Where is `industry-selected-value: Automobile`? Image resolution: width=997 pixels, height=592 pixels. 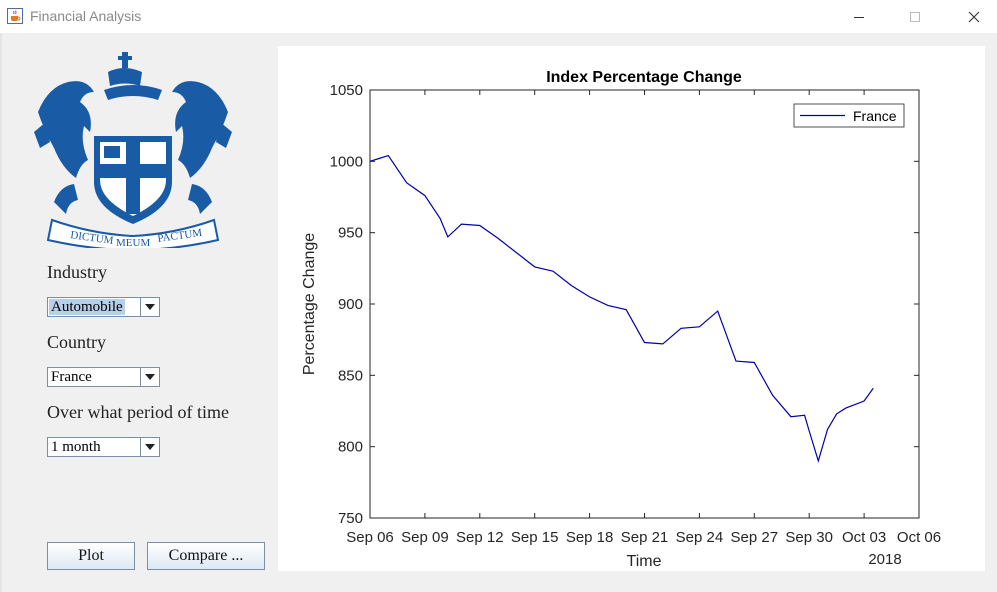 industry-selected-value: Automobile is located at coordinates (87, 307).